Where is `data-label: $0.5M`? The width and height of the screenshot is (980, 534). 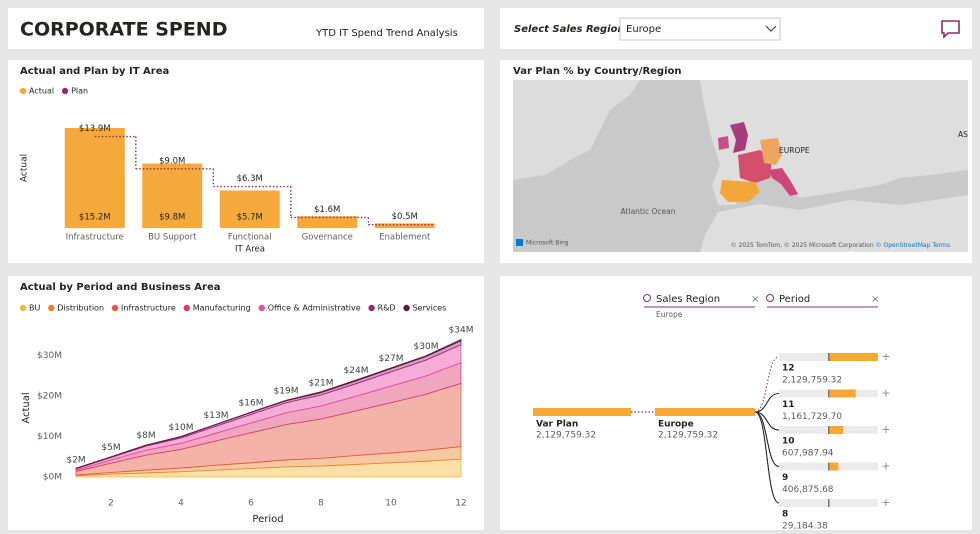
data-label: $0.5M is located at coordinates (405, 217).